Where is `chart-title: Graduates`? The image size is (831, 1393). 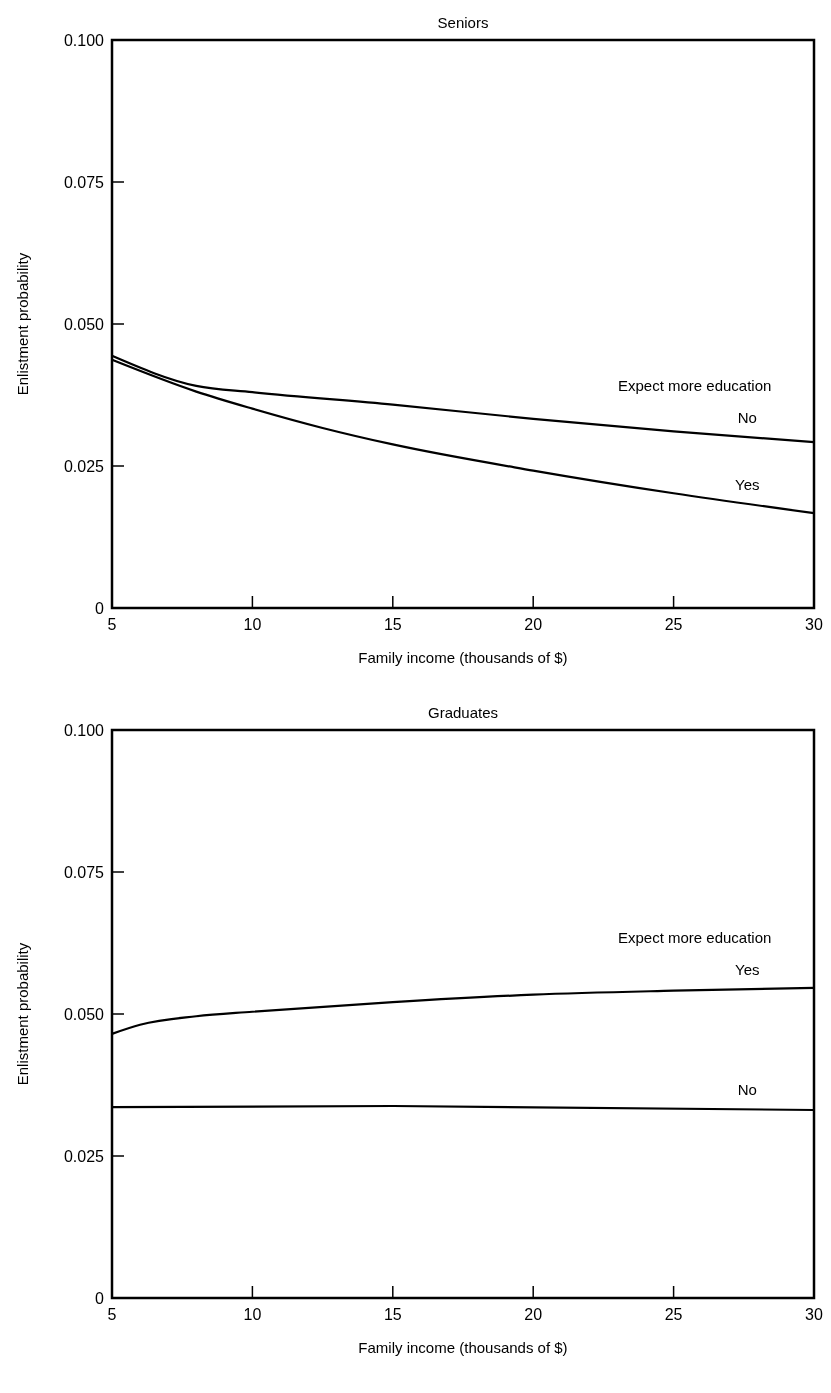
chart-title: Graduates is located at coordinates (463, 712).